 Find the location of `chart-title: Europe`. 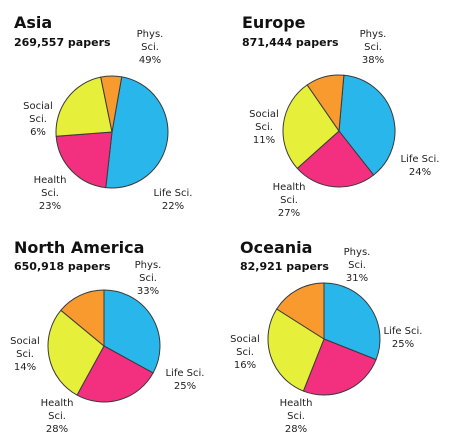

chart-title: Europe is located at coordinates (274, 22).